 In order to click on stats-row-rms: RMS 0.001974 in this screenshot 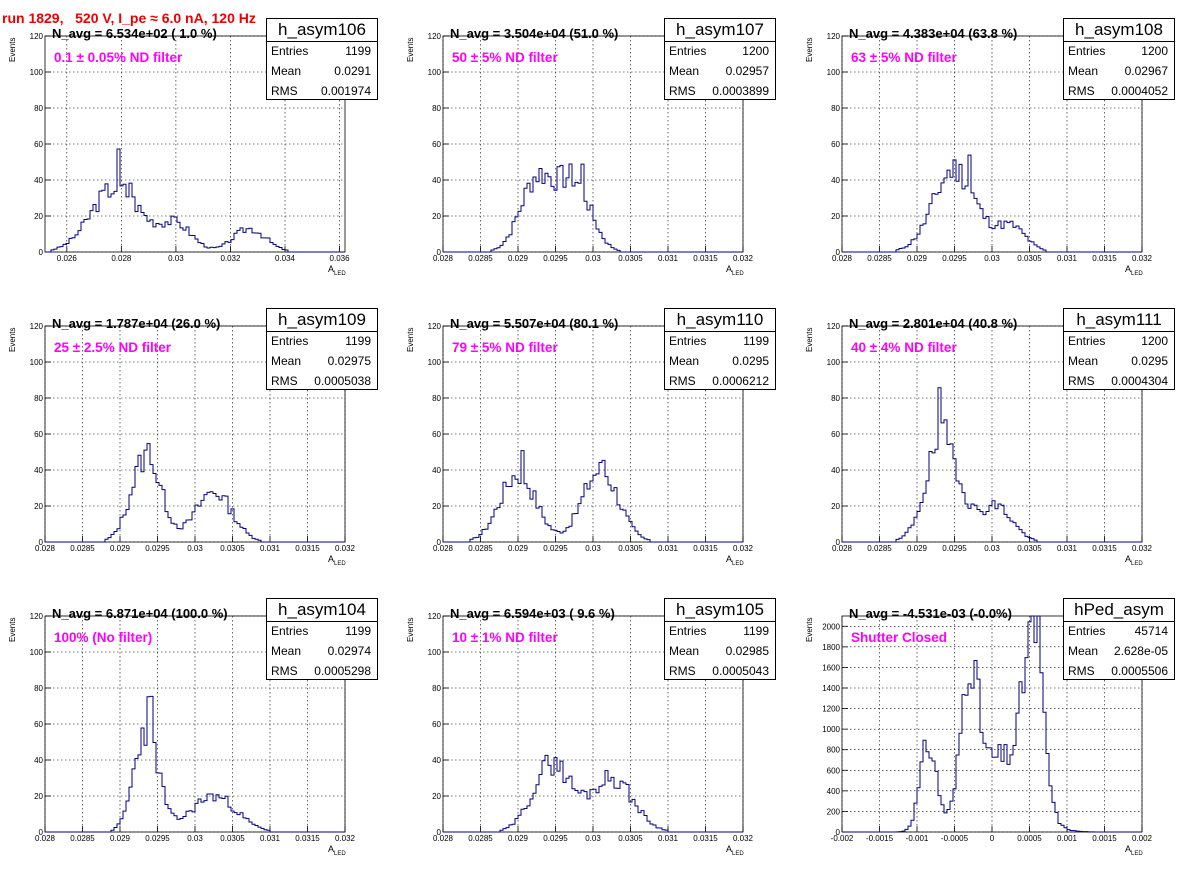, I will do `click(321, 91)`.